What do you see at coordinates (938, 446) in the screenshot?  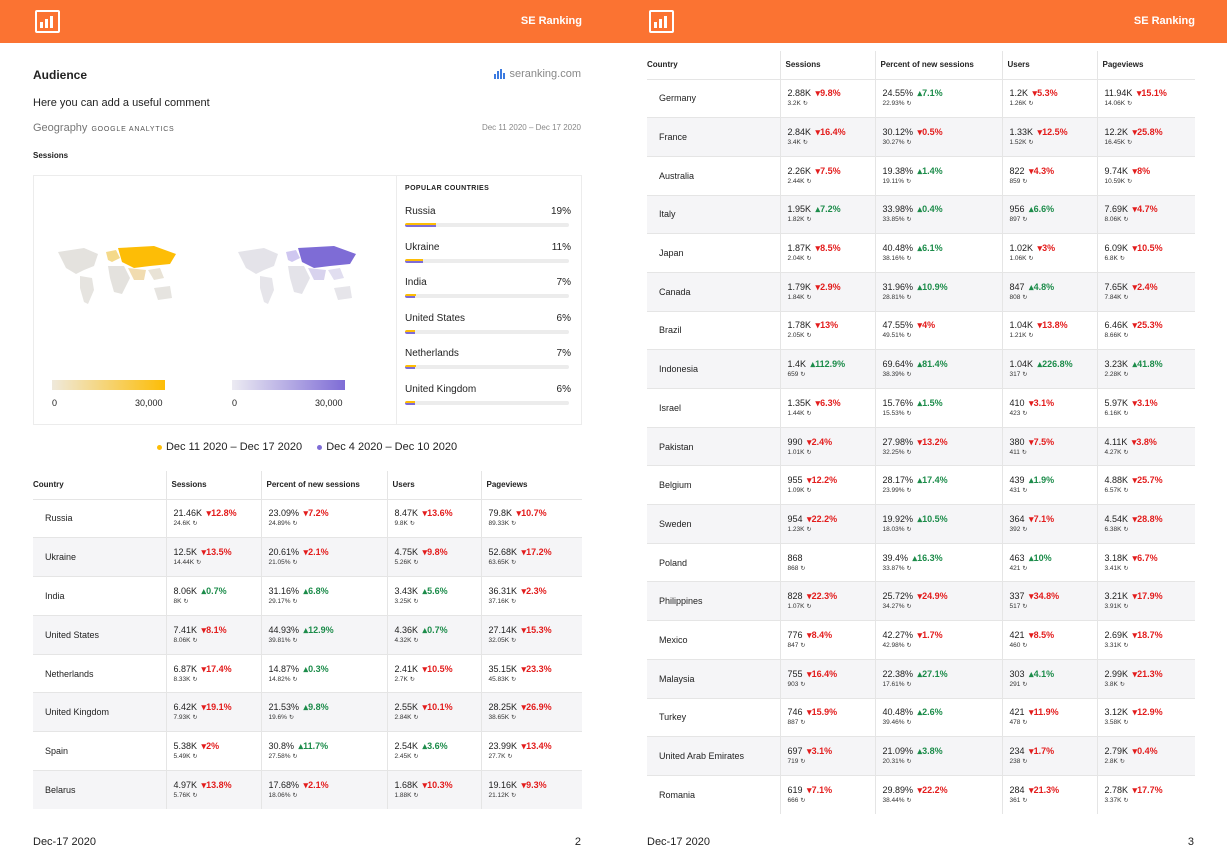 I see `new-sessions-cell: 27.98% ▾13.2% 32.25% ↻` at bounding box center [938, 446].